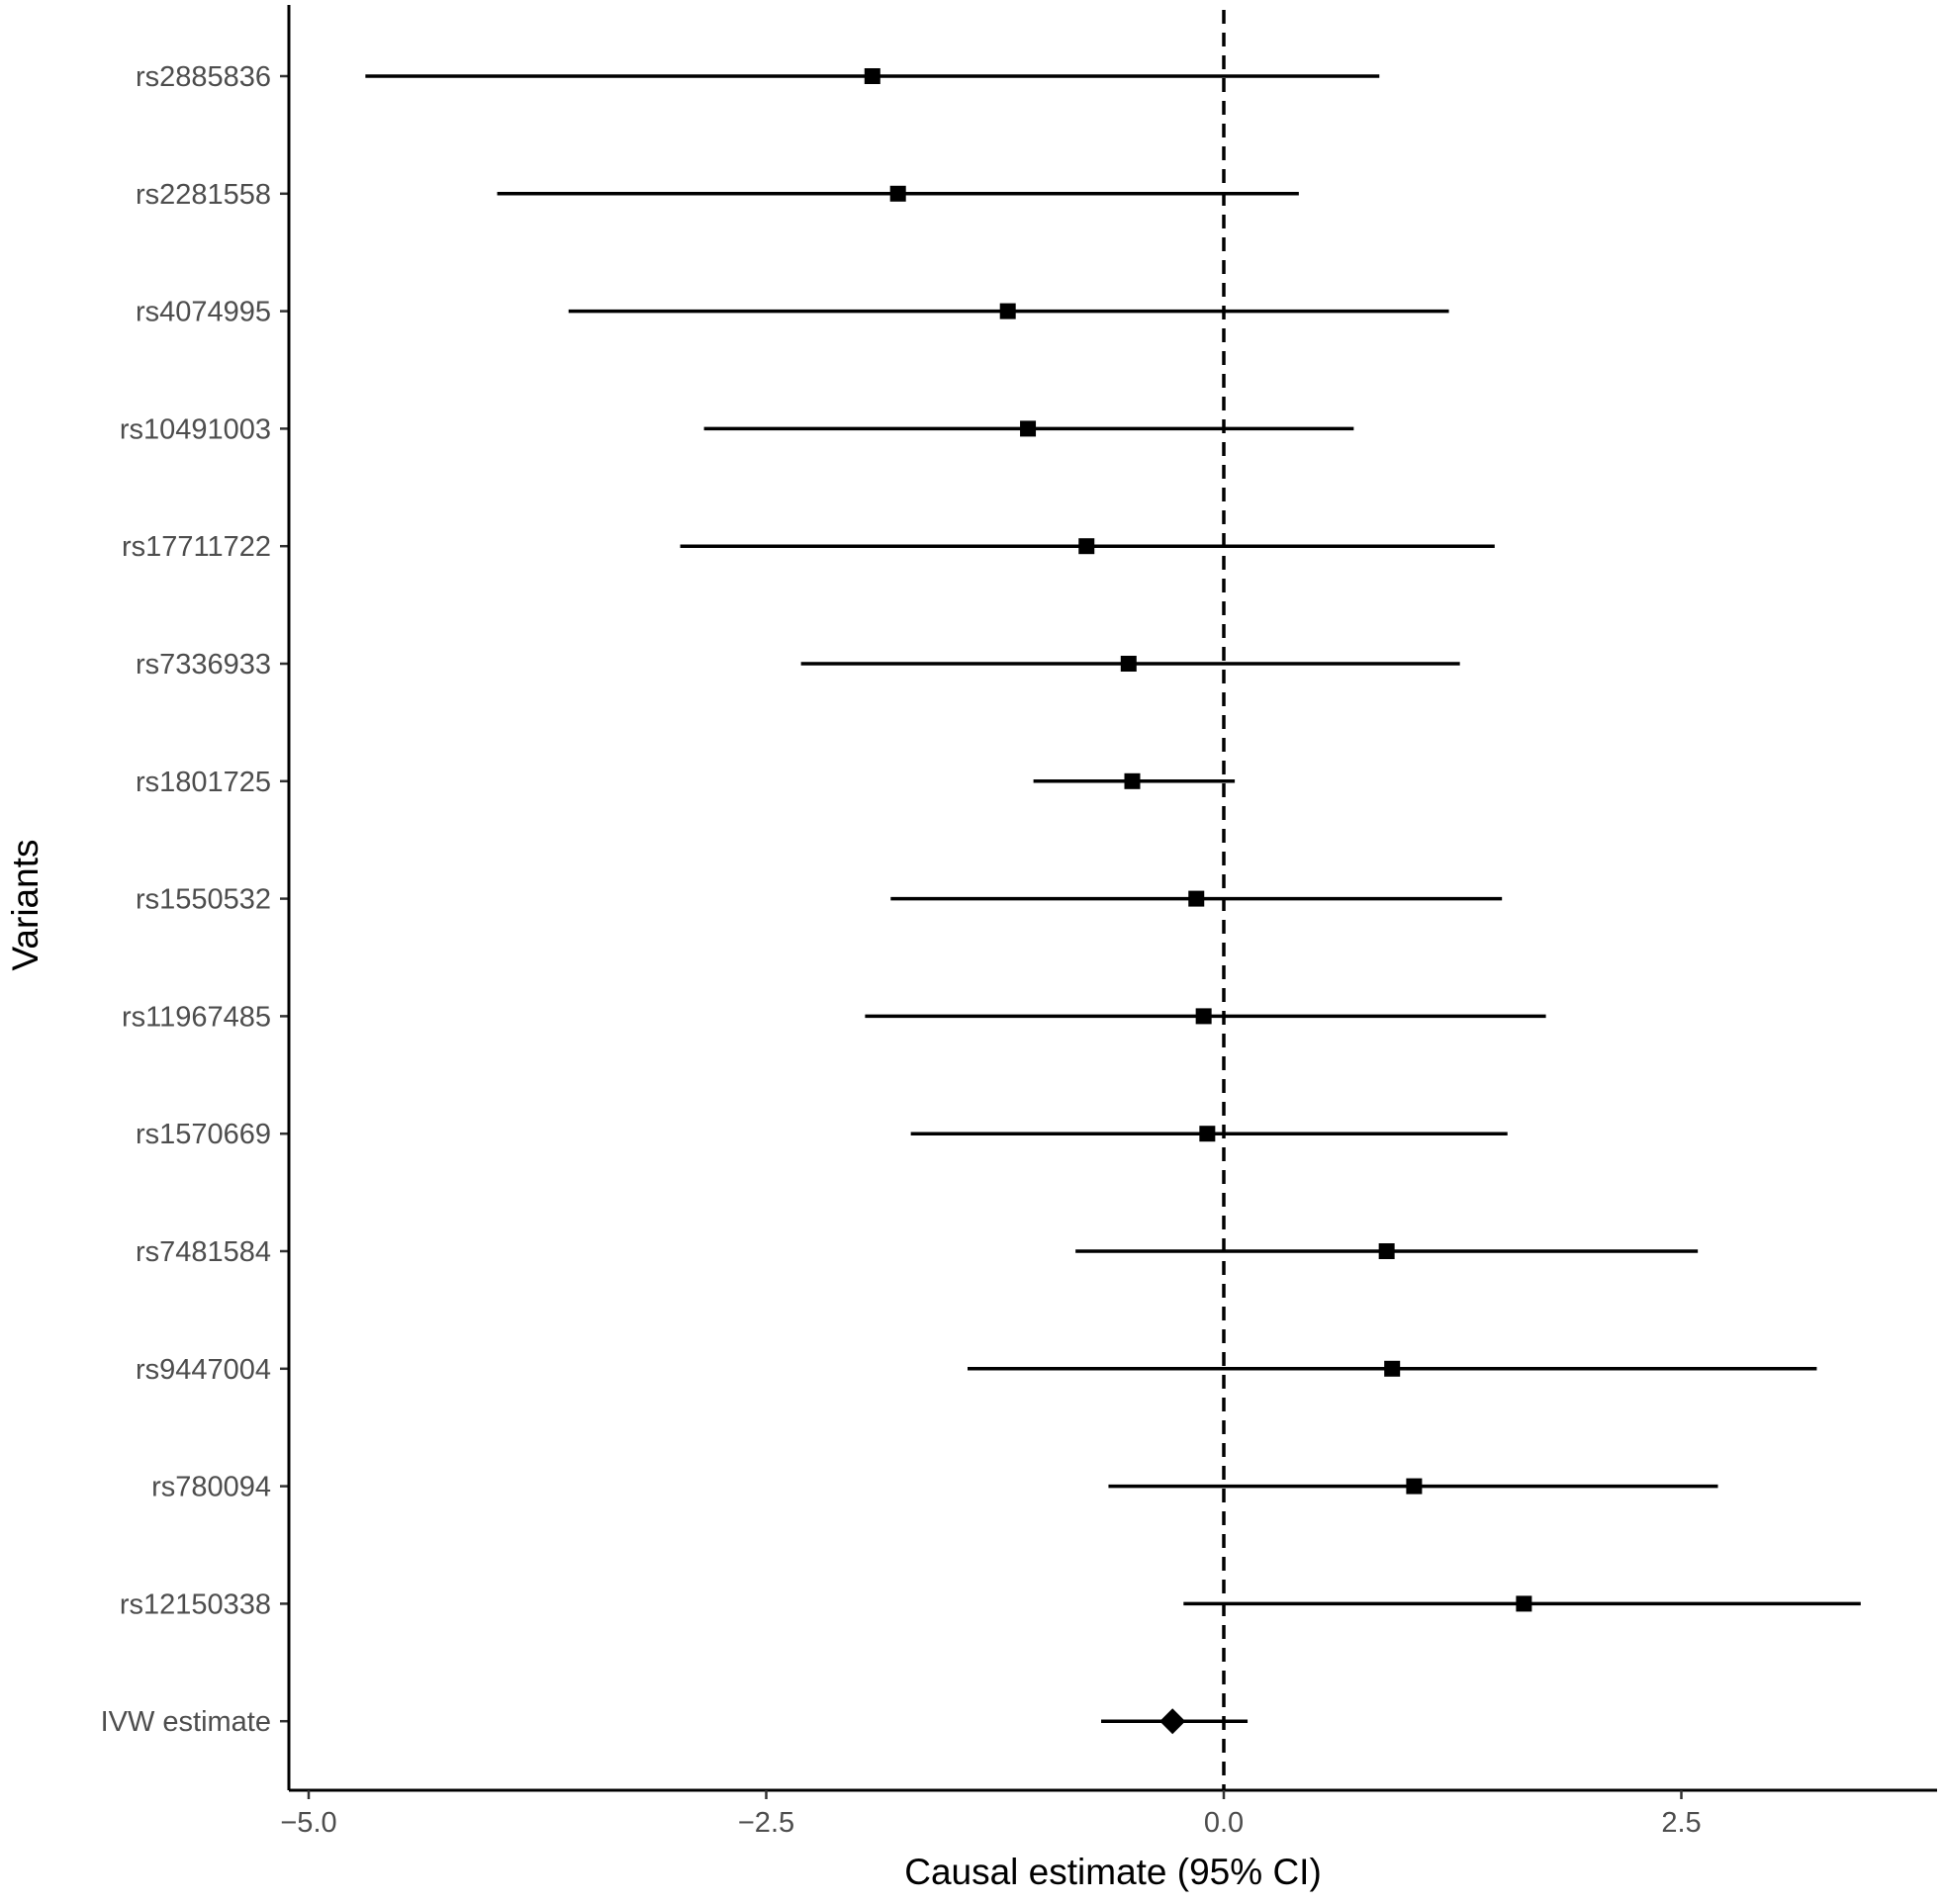 The height and width of the screenshot is (1904, 1944). I want to click on y-tick-label: rs7336933, so click(203, 664).